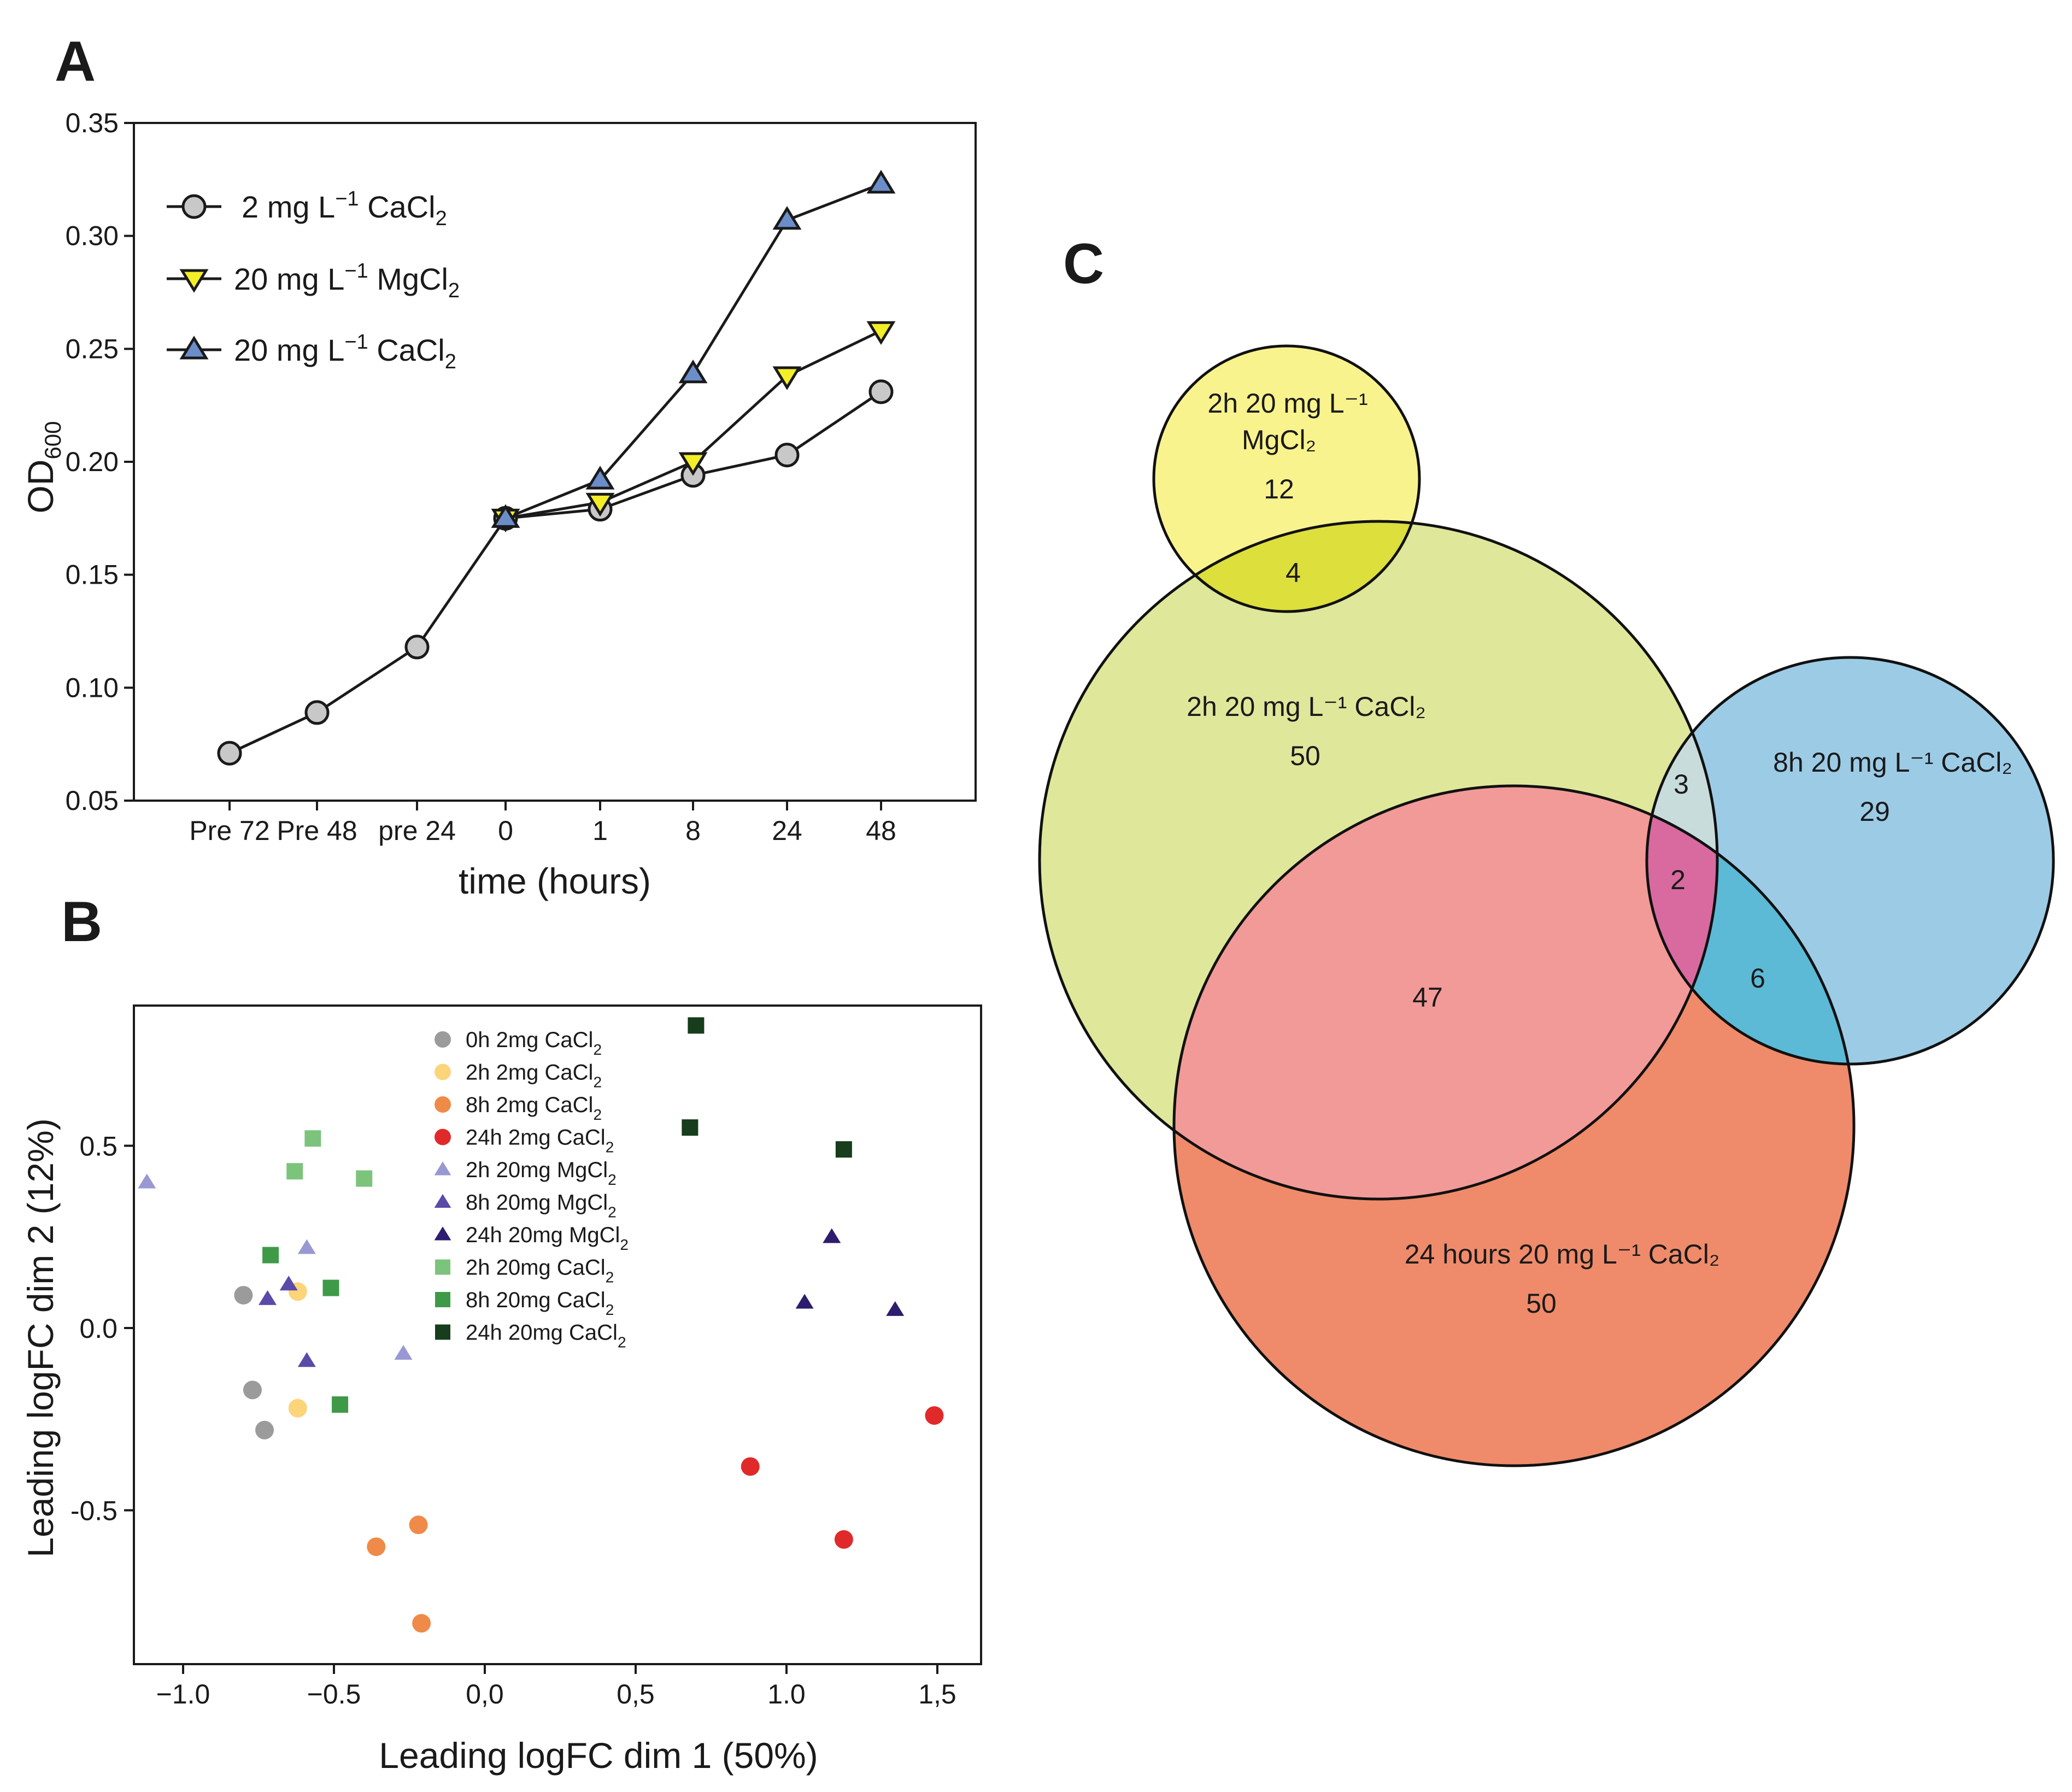 This screenshot has height=1792, width=2072. Describe the element at coordinates (1757, 978) in the screenshot. I see `venn-count-ca8h-ca24h: 6` at that location.